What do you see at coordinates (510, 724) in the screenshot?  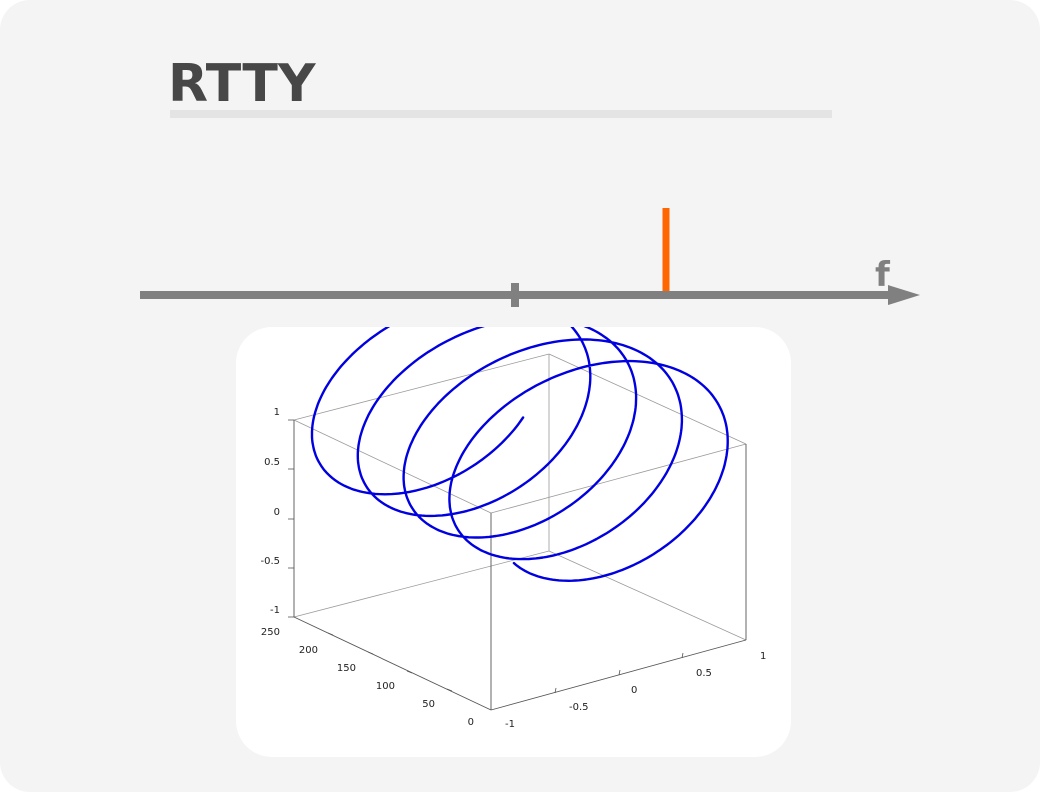 I see `x-tick-label: -1` at bounding box center [510, 724].